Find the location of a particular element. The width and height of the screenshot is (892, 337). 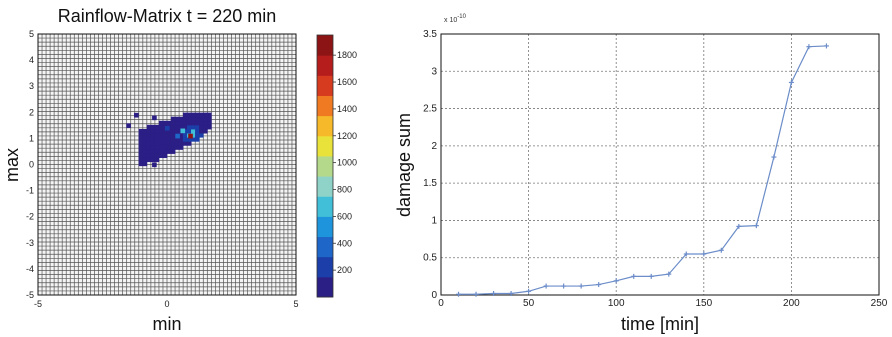

colorbar-tick-label: 1200 is located at coordinates (347, 136).